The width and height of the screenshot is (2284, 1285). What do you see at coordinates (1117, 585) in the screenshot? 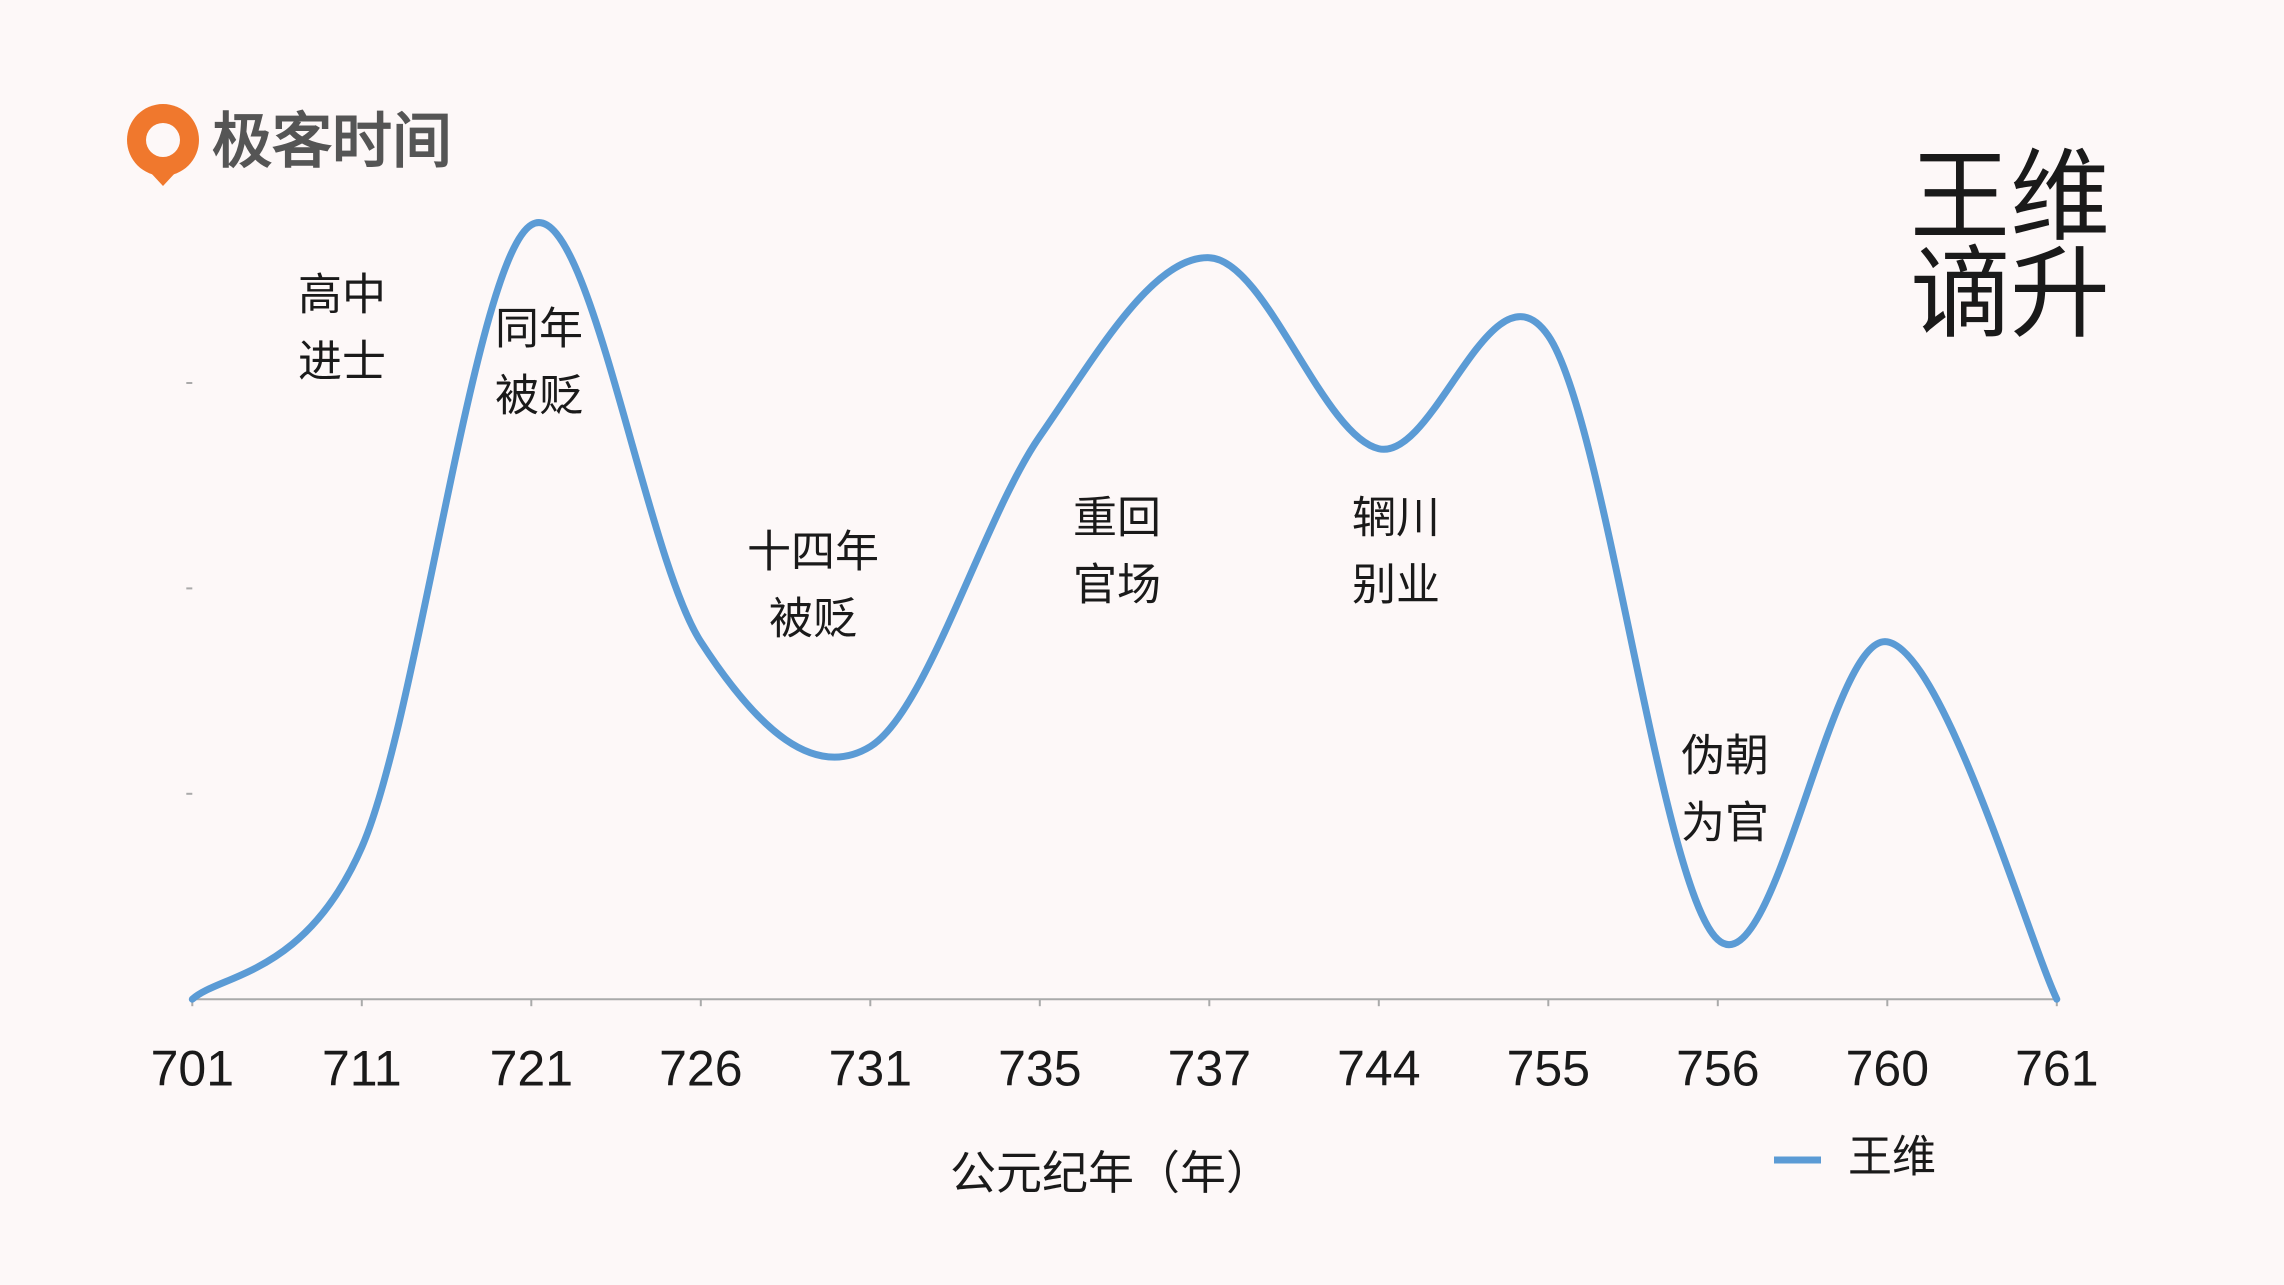
I see `annotation: 官场` at bounding box center [1117, 585].